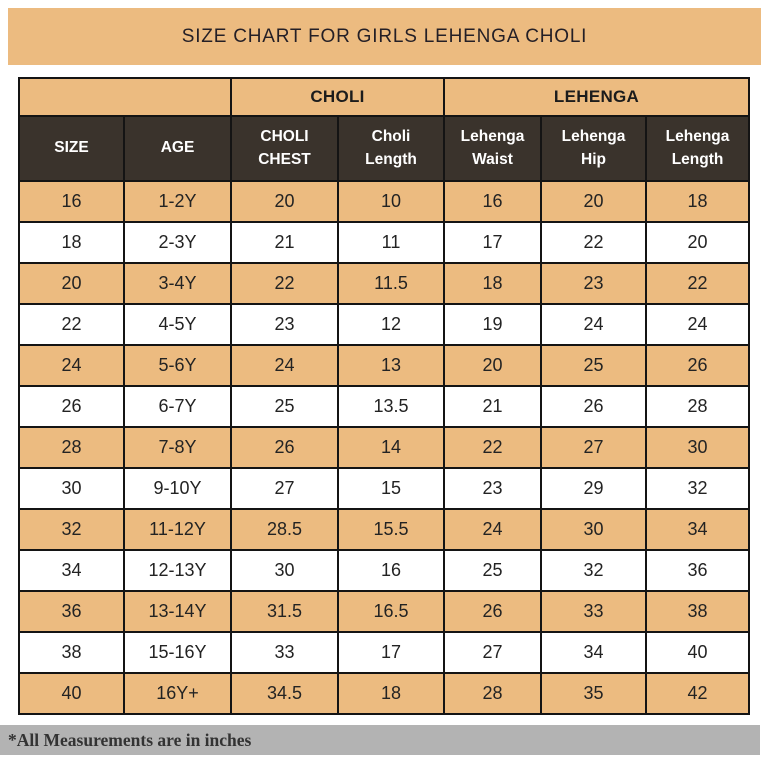  Describe the element at coordinates (698, 324) in the screenshot. I see `cell-lehenga-length: 24` at that location.